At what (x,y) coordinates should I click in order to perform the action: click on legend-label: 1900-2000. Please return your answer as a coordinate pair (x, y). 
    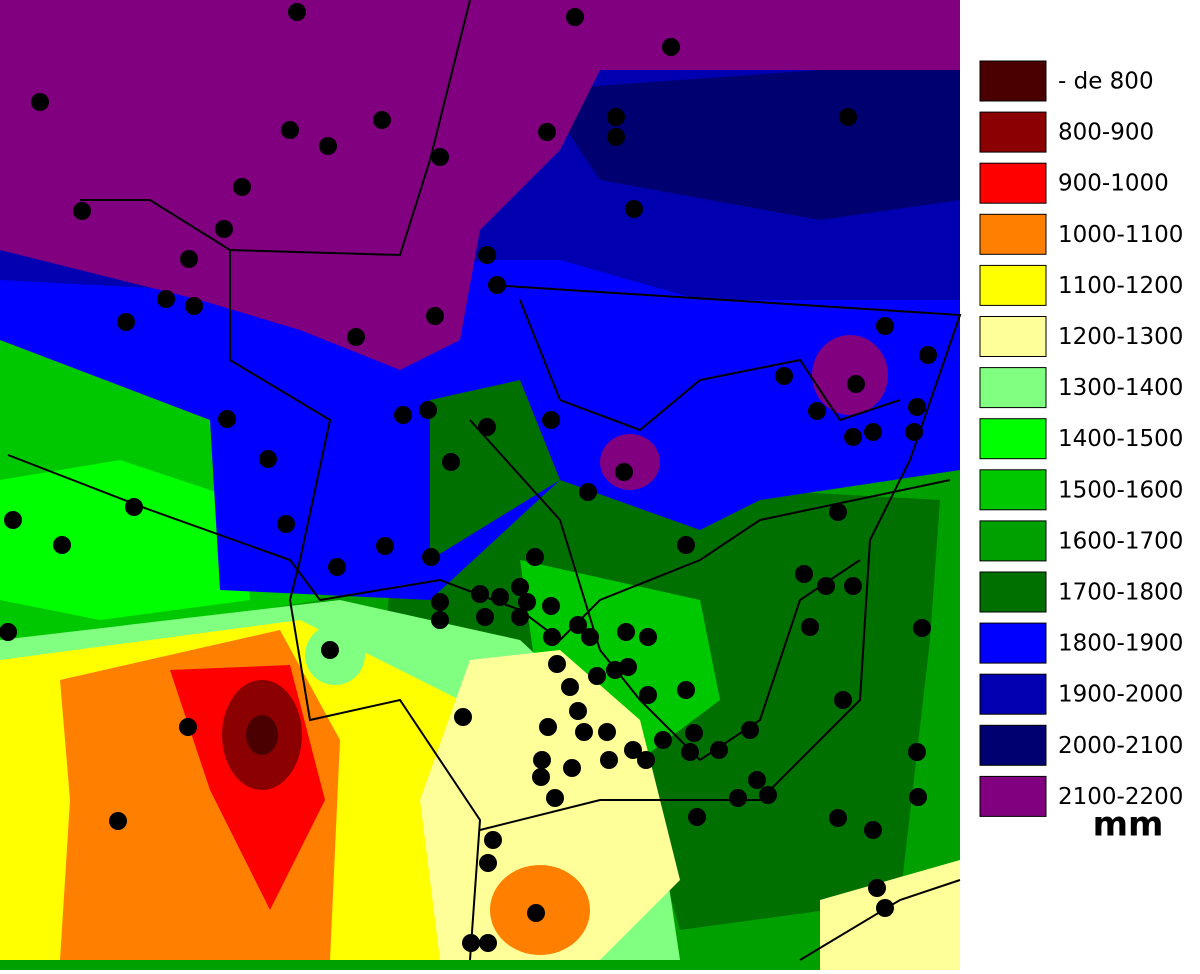
    Looking at the image, I should click on (1120, 695).